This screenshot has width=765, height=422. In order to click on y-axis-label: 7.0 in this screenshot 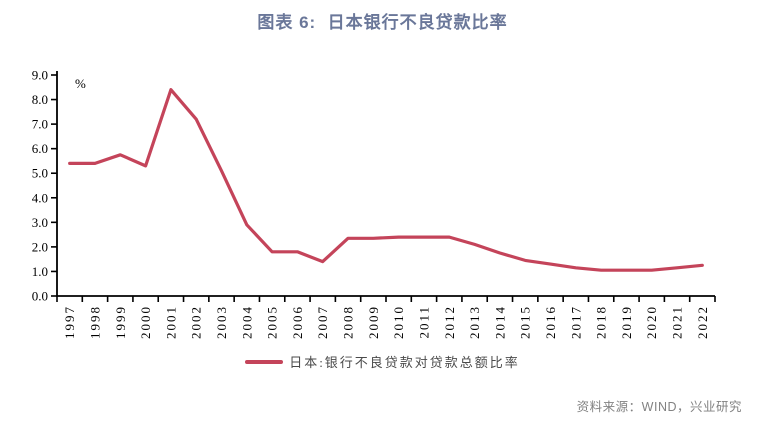, I will do `click(40, 124)`.